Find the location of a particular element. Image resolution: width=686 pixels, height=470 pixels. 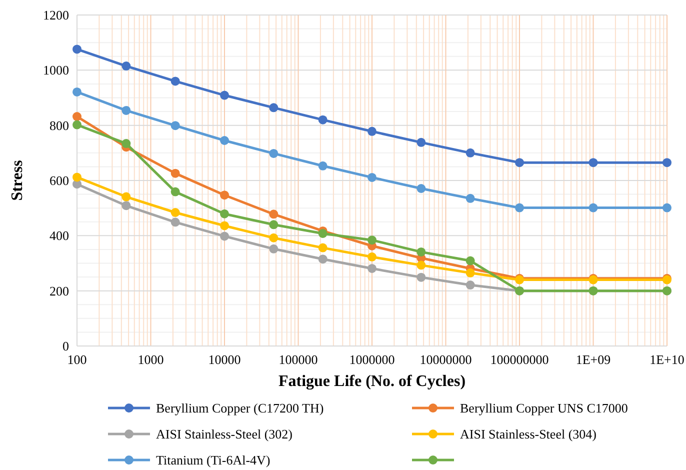

y-tick-label: 800 is located at coordinates (59, 125).